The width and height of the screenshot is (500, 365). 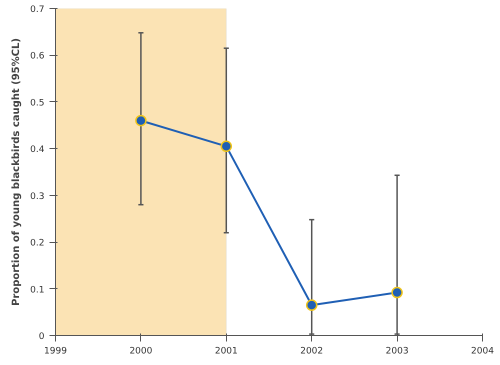 What do you see at coordinates (37, 243) in the screenshot?
I see `y-tick-label: 0.2` at bounding box center [37, 243].